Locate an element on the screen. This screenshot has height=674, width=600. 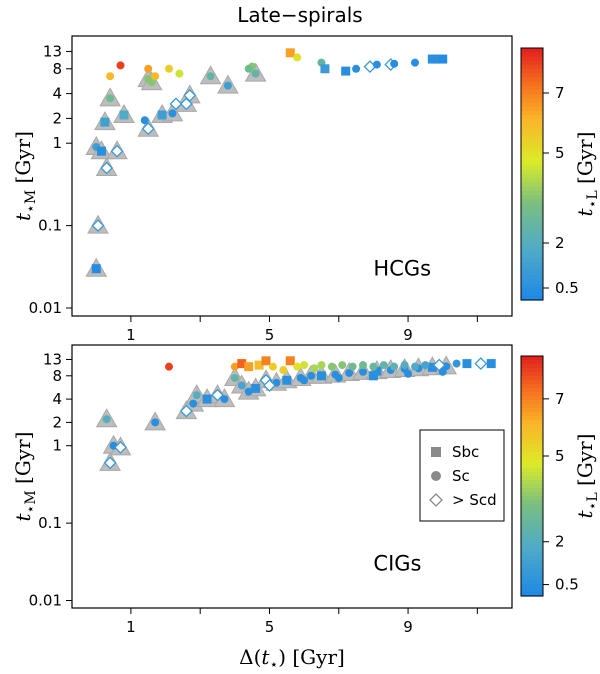
x-label-sub: ⋆ is located at coordinates (273, 665).